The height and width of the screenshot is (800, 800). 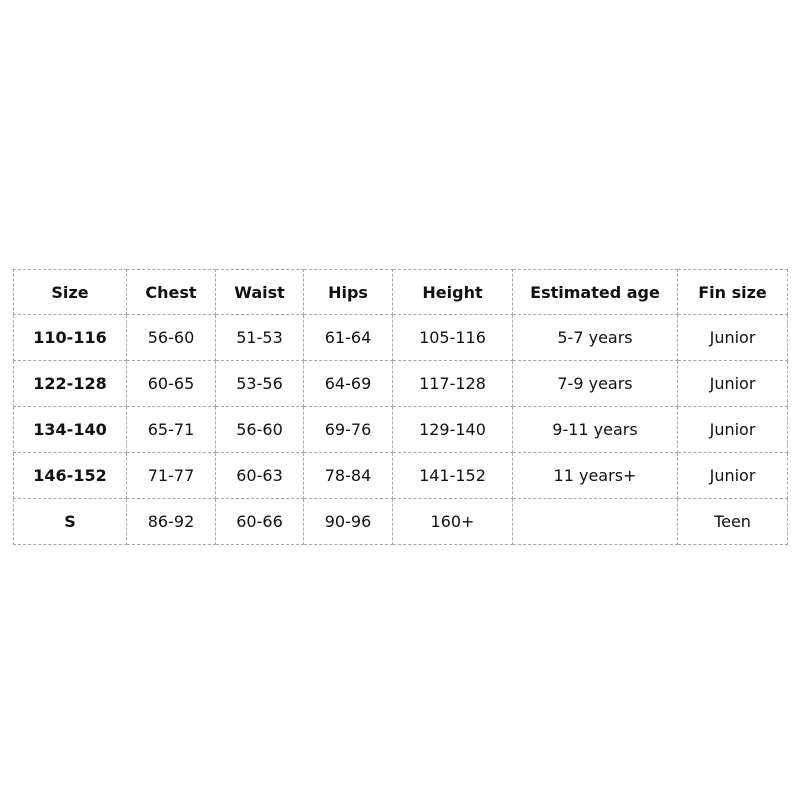 What do you see at coordinates (259, 383) in the screenshot?
I see `cell-waist: 53-56` at bounding box center [259, 383].